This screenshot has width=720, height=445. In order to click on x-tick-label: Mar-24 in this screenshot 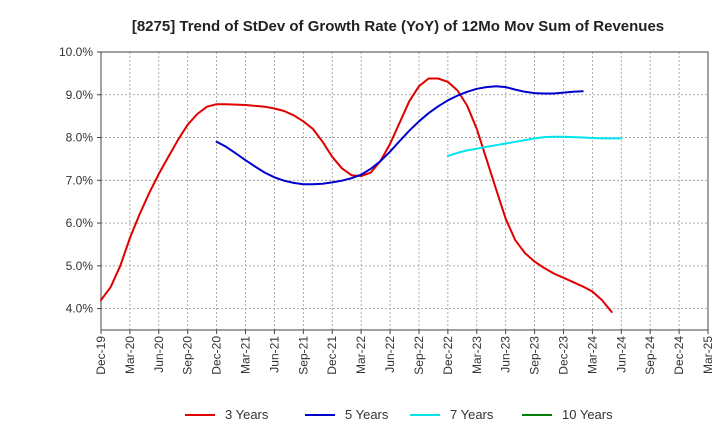, I will do `click(592, 355)`.